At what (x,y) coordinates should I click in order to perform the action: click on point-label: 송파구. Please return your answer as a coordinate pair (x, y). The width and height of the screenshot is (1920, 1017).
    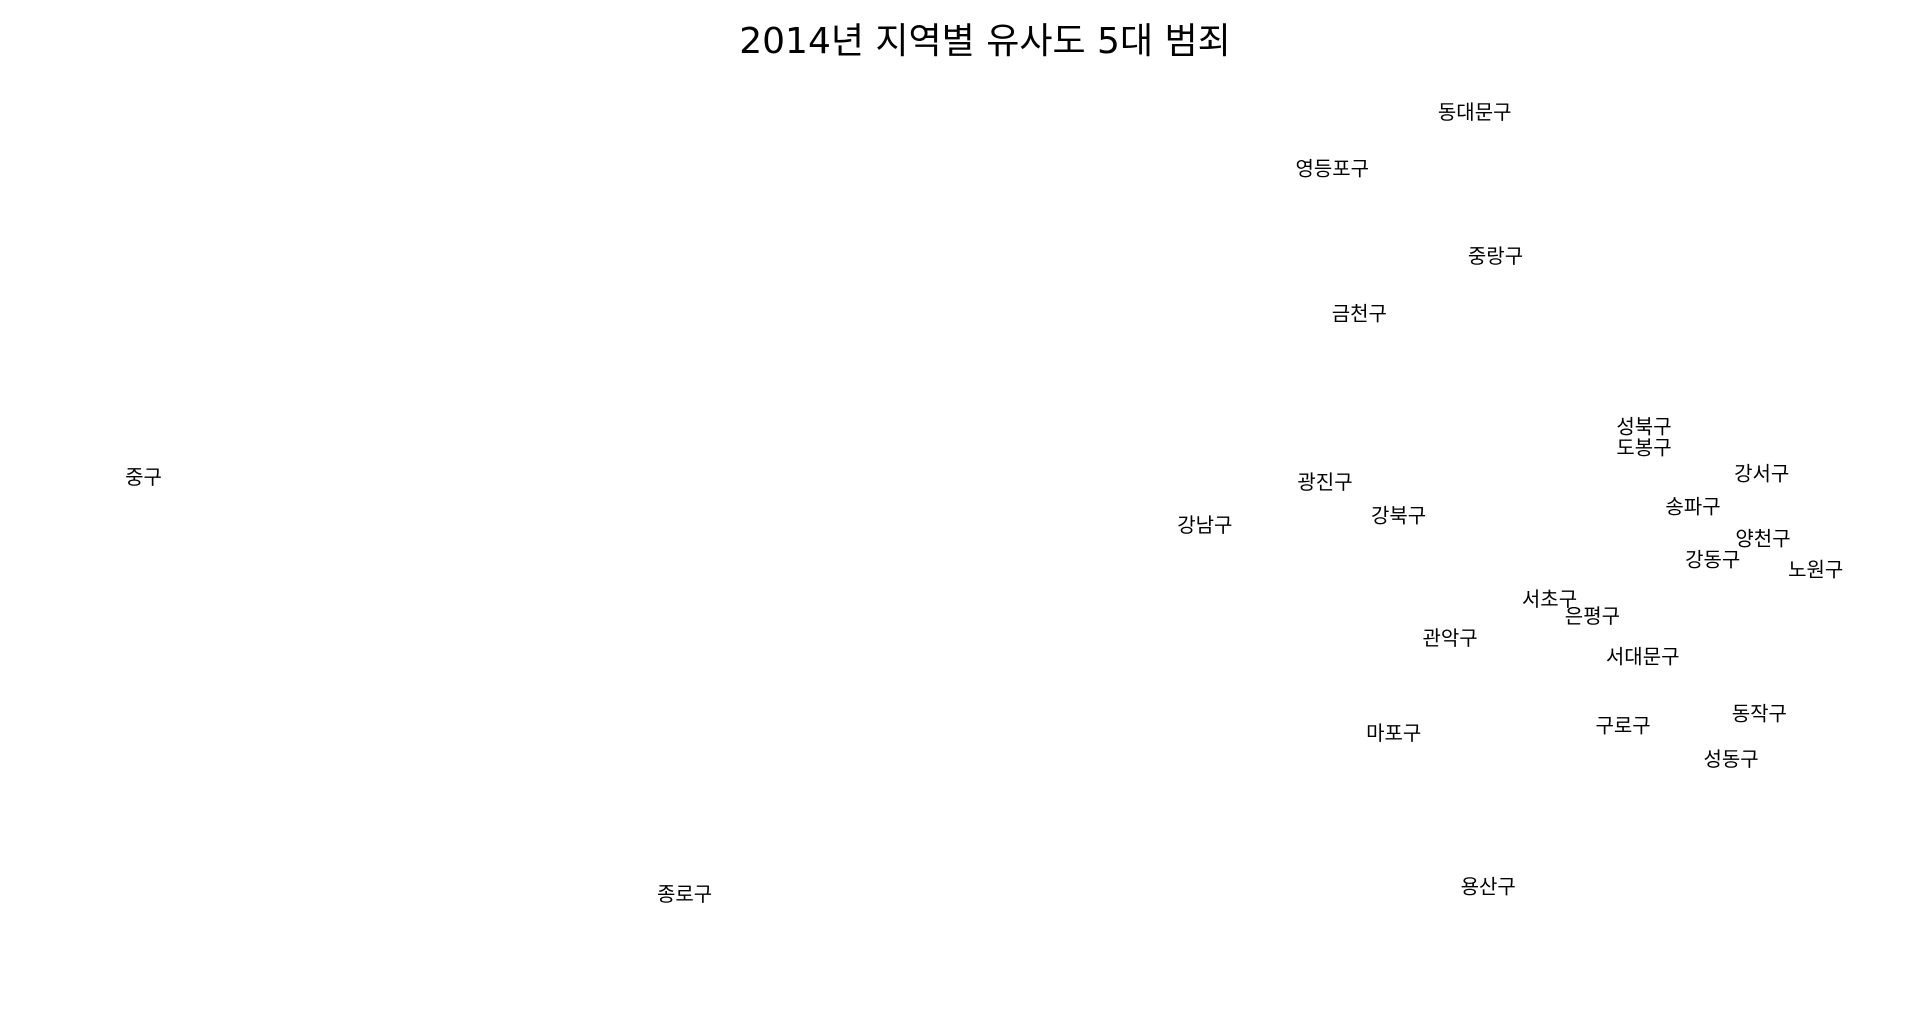
    Looking at the image, I should click on (1692, 507).